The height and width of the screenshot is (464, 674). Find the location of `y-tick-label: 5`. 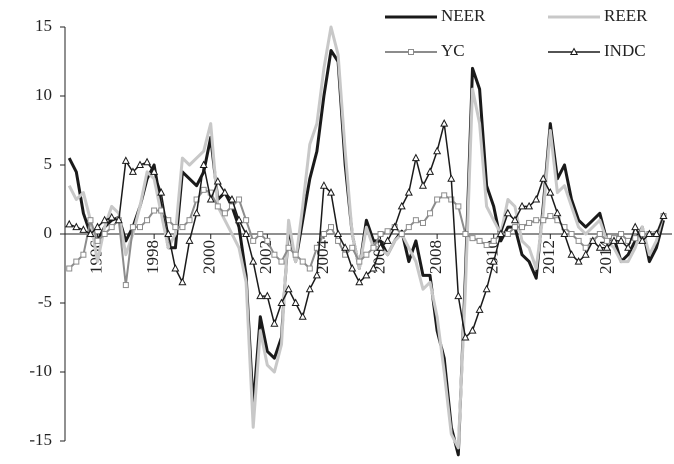

y-tick-label: 5 is located at coordinates (48, 163).